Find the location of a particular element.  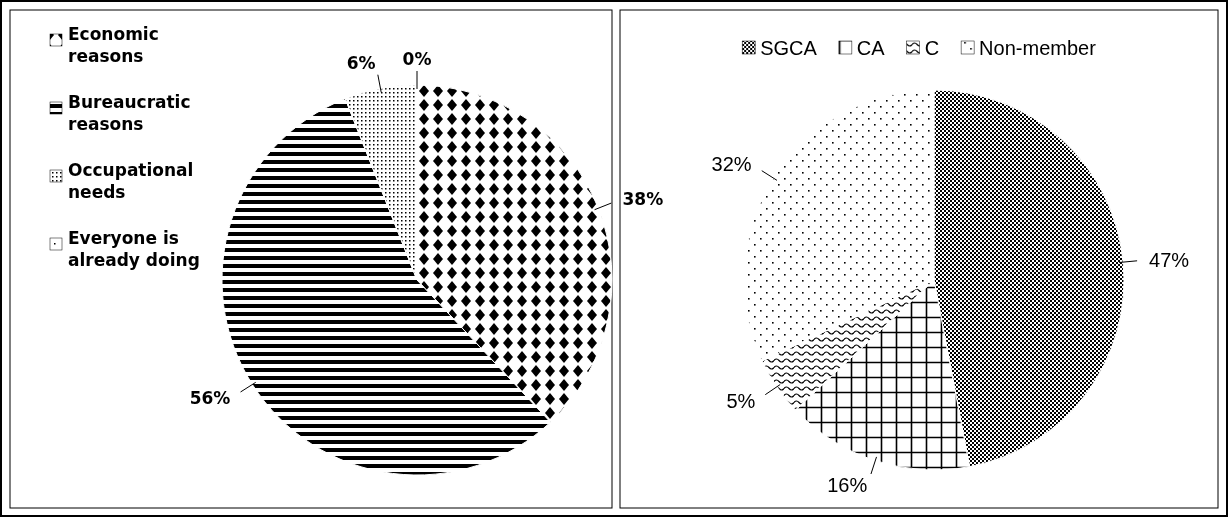

legend-label: C is located at coordinates (932, 48).